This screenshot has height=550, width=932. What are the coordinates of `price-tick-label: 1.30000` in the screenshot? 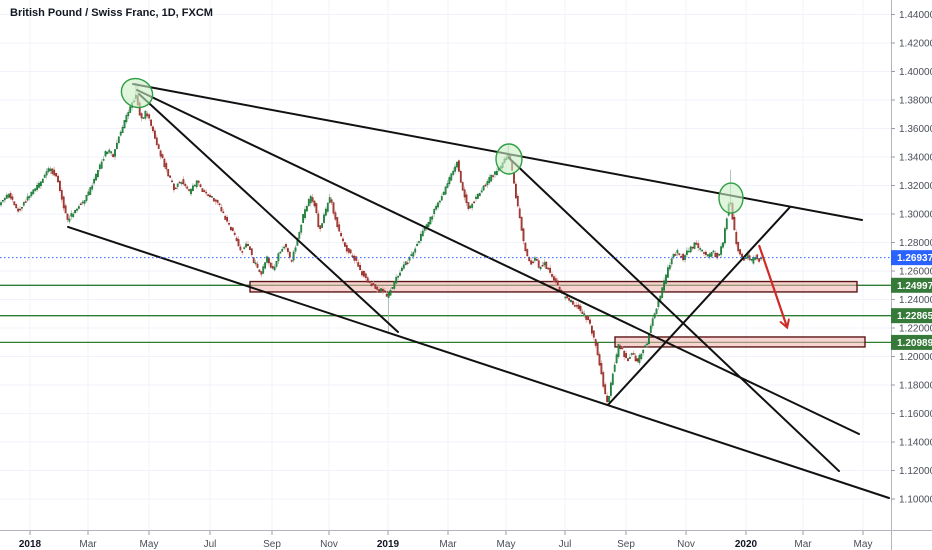 It's located at (915, 215).